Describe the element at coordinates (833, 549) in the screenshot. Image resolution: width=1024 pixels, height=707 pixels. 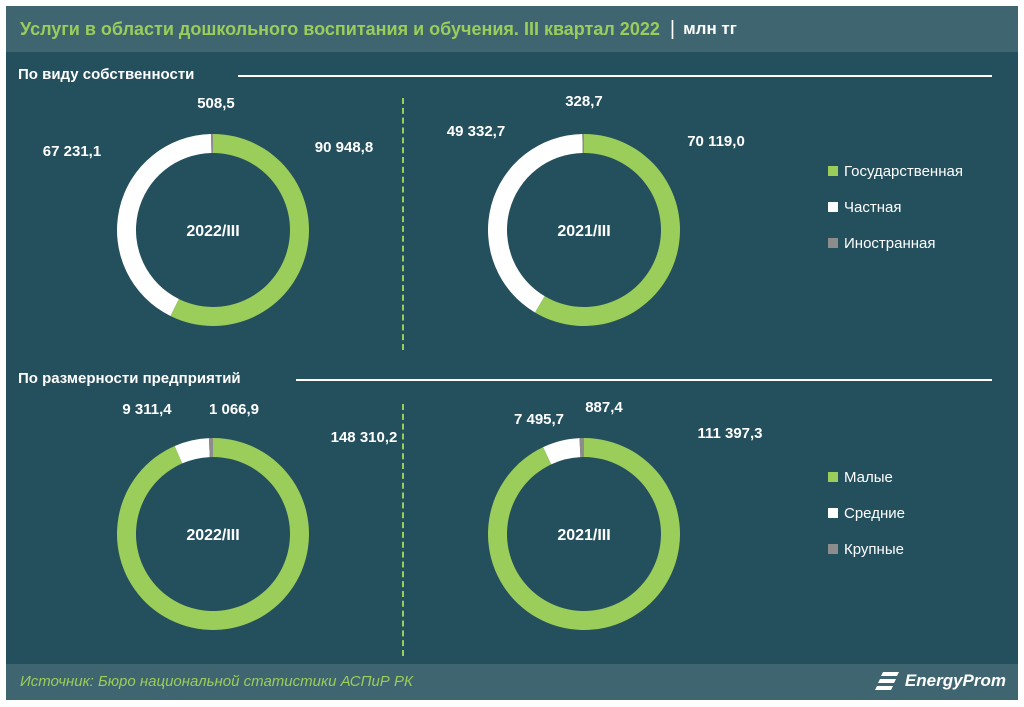
I see `legend-swatch-large` at that location.